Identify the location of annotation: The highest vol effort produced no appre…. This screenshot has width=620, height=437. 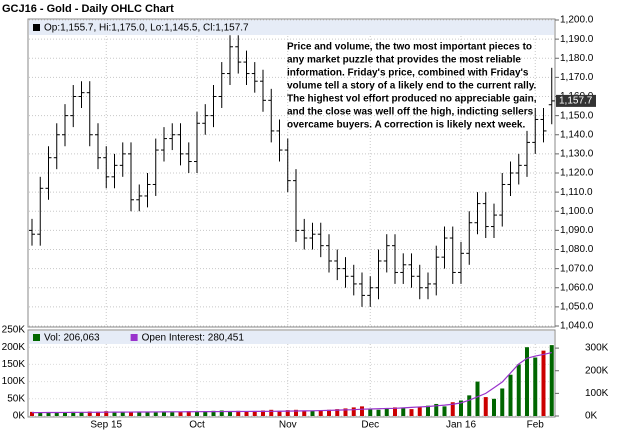
(412, 99).